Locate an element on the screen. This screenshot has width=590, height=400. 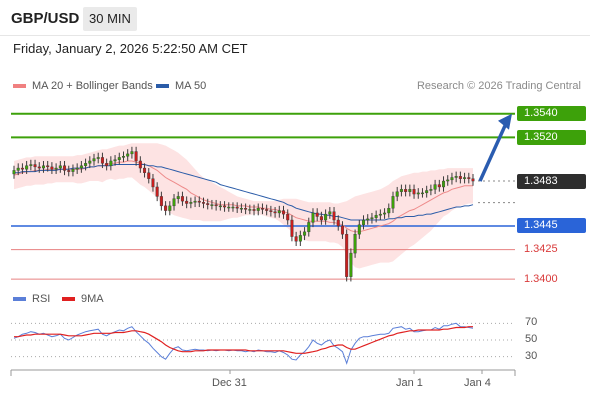
timeframe-button: 30 MIN is located at coordinates (110, 19).